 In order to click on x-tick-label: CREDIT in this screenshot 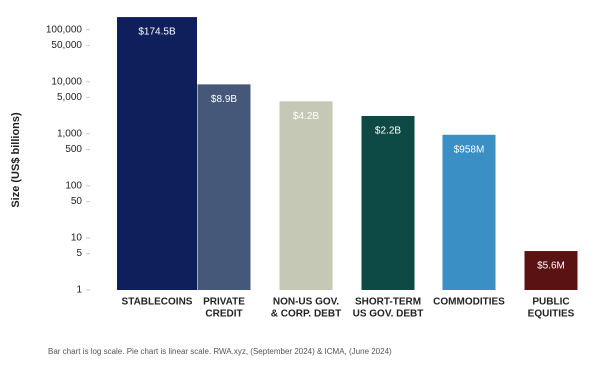, I will do `click(223, 314)`.